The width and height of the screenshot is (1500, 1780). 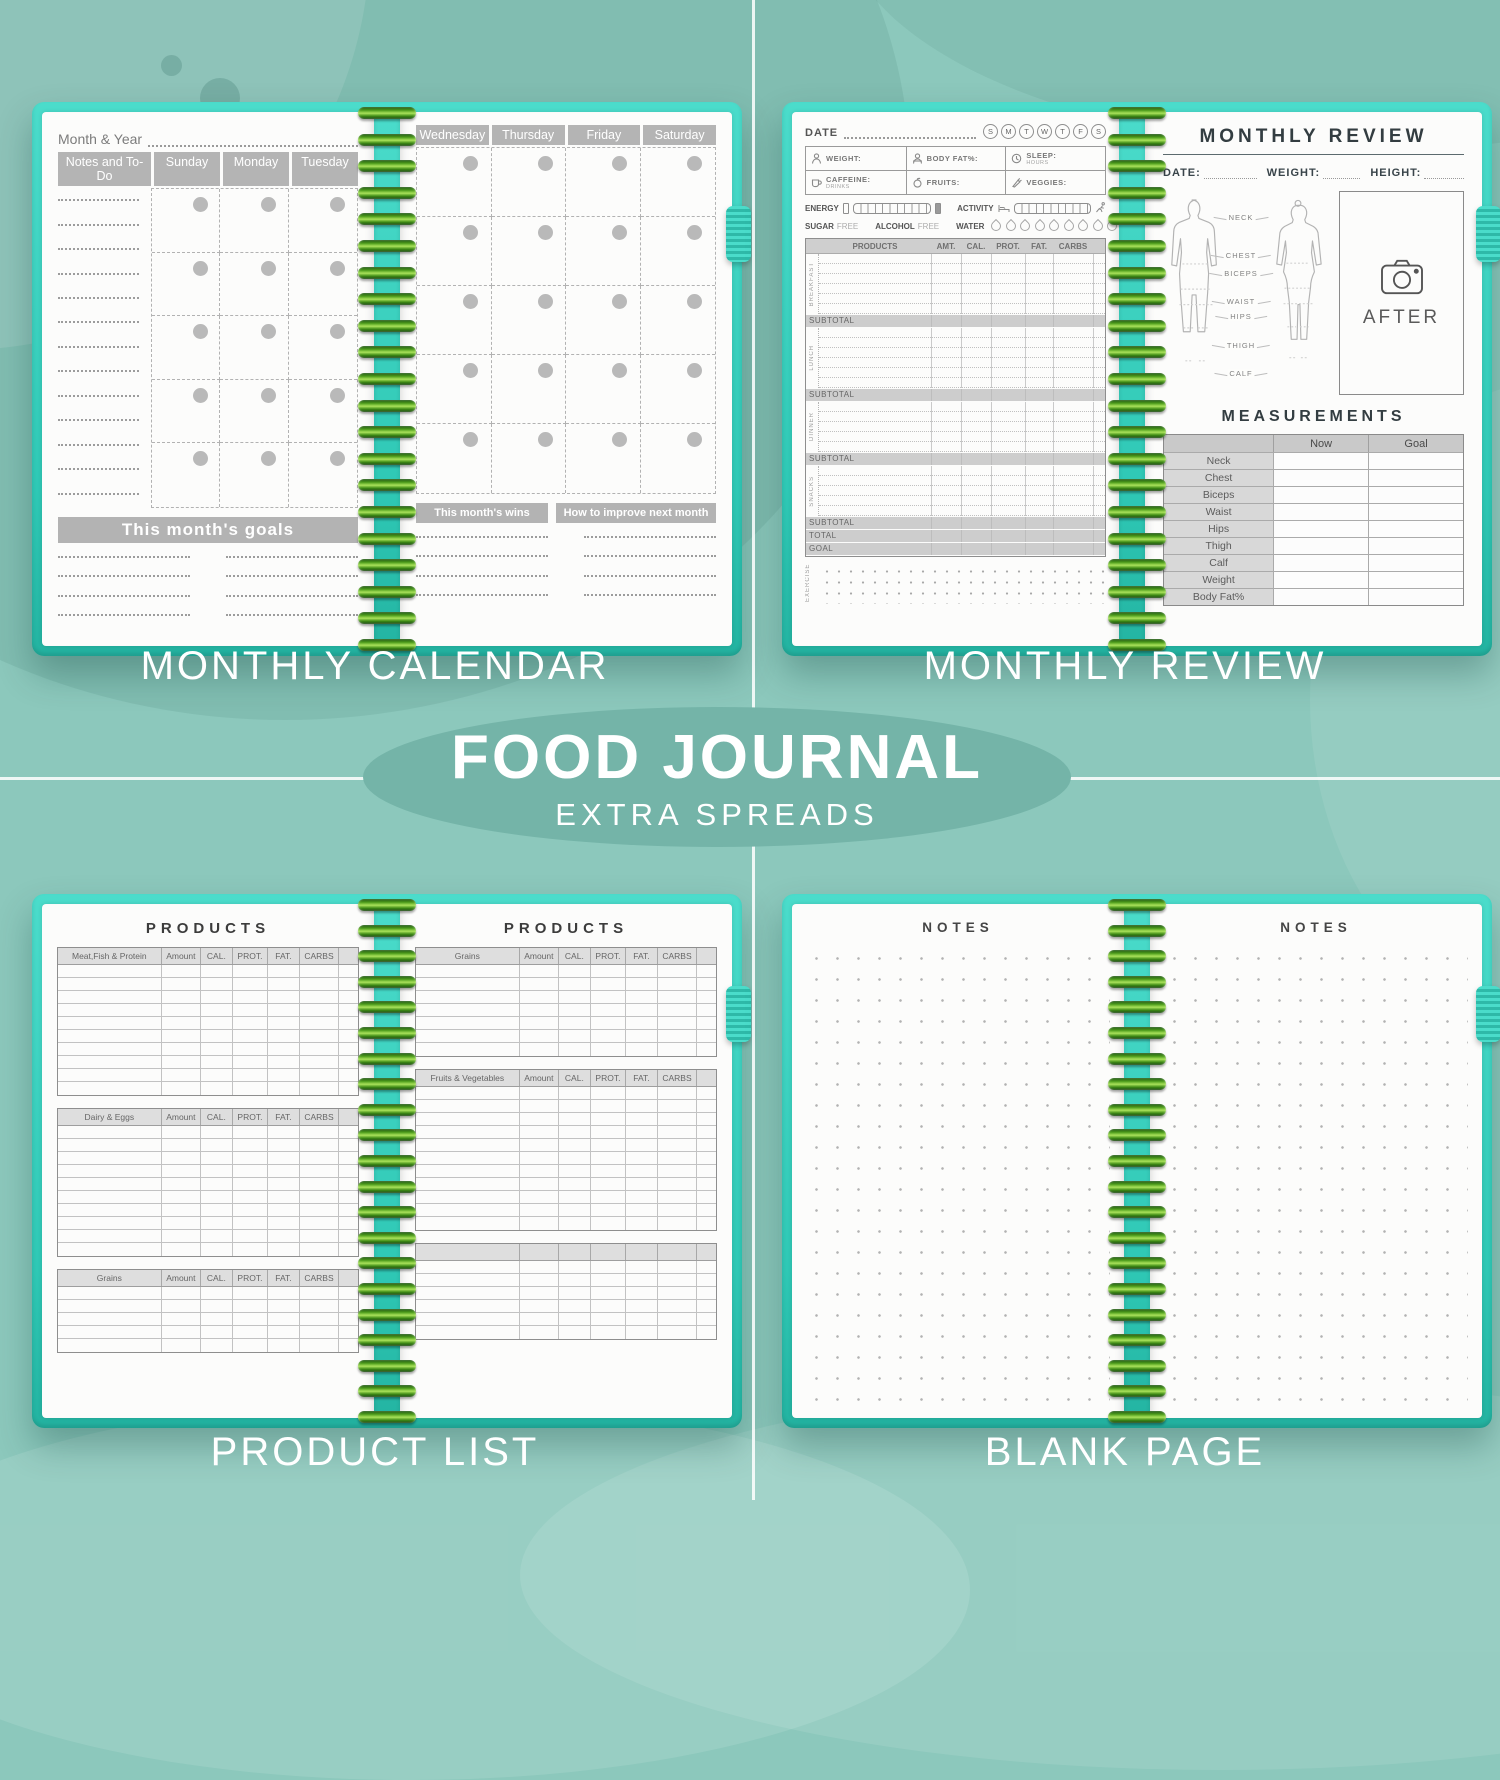 I want to click on height-field-label: HEIGHT:, so click(x=1396, y=173).